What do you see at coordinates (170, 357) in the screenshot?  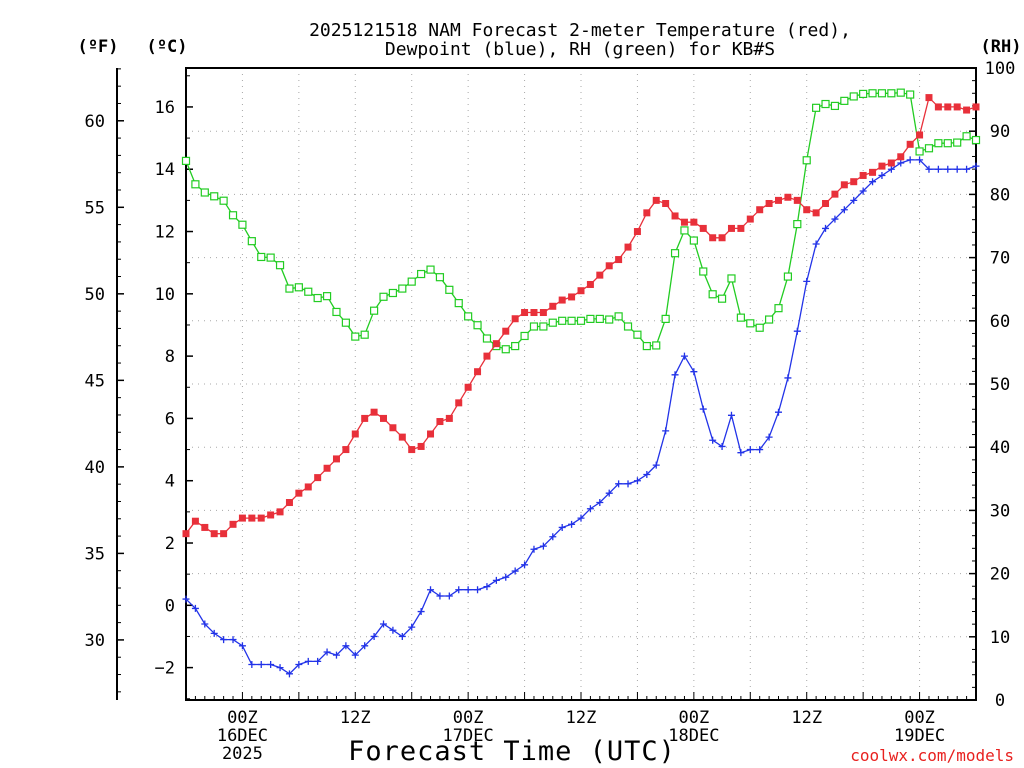 I see `celsius-tick-label: 8` at bounding box center [170, 357].